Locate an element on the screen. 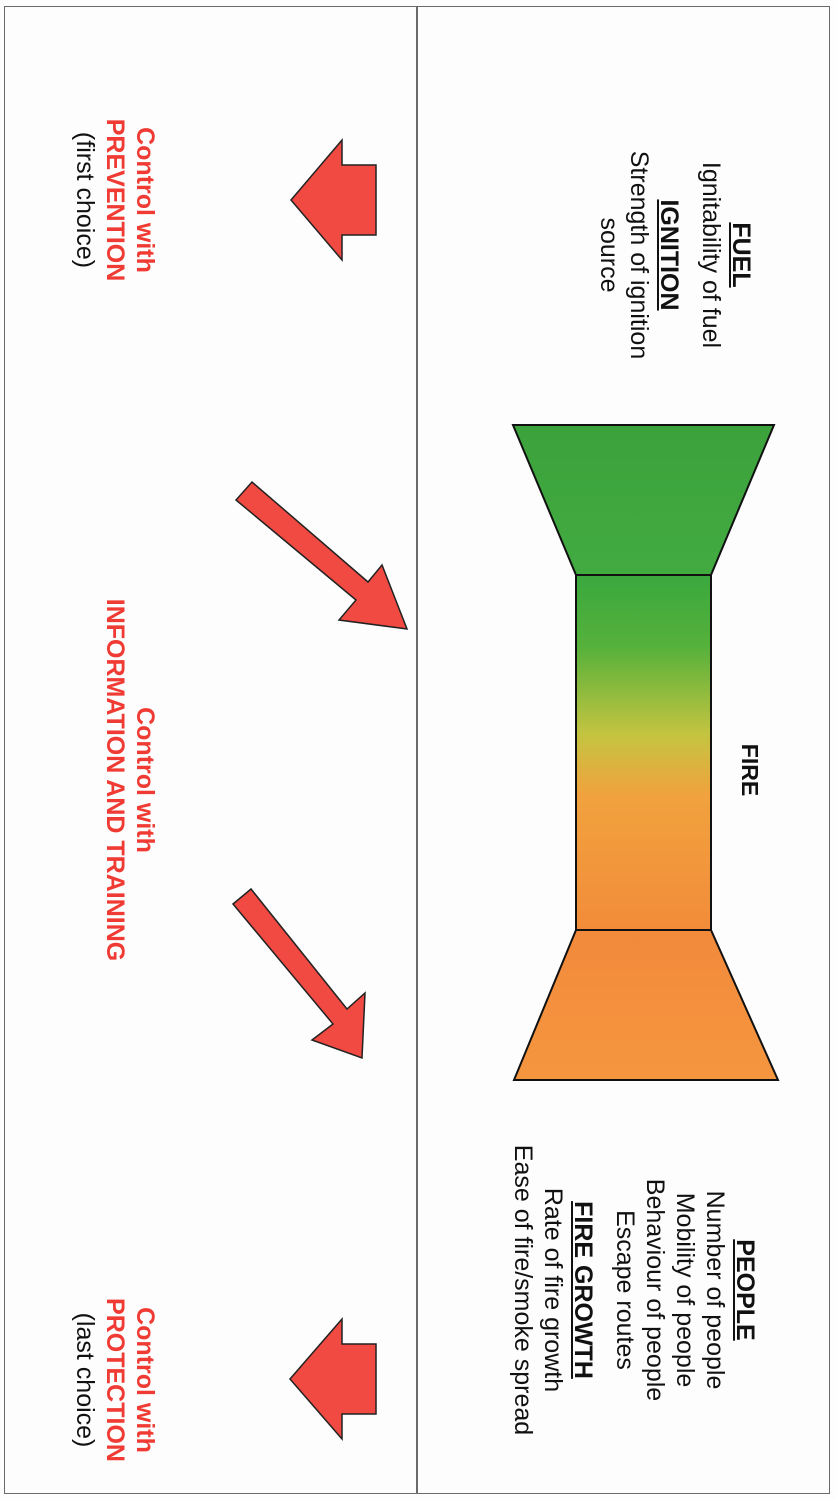  people-trapezoid is located at coordinates (646, 1005).